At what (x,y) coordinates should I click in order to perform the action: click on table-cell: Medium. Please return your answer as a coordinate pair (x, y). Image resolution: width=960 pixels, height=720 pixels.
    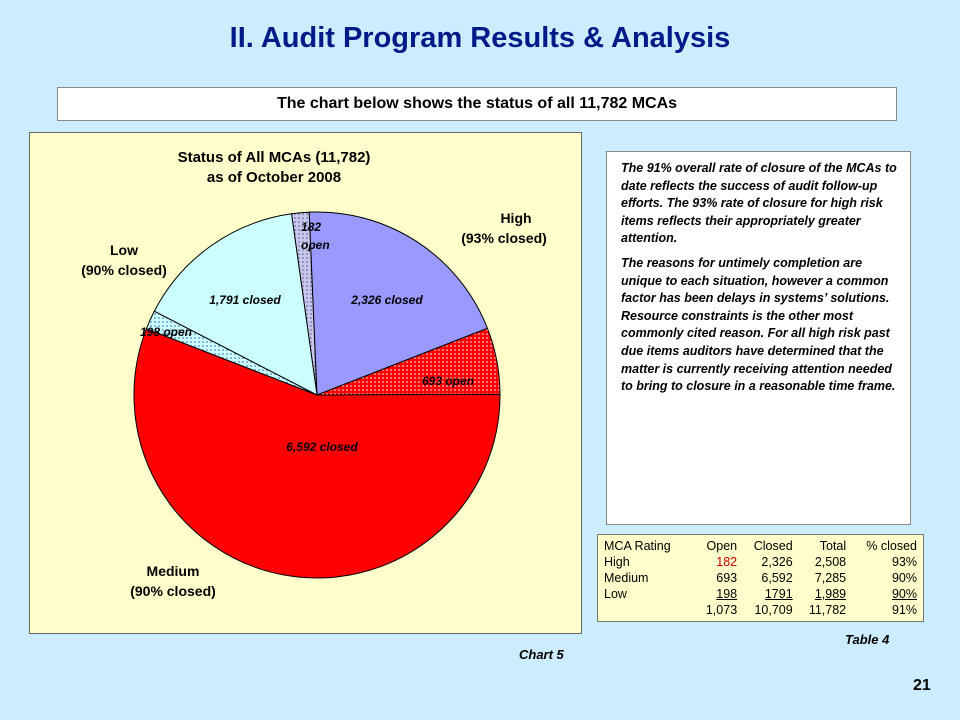
    Looking at the image, I should click on (626, 578).